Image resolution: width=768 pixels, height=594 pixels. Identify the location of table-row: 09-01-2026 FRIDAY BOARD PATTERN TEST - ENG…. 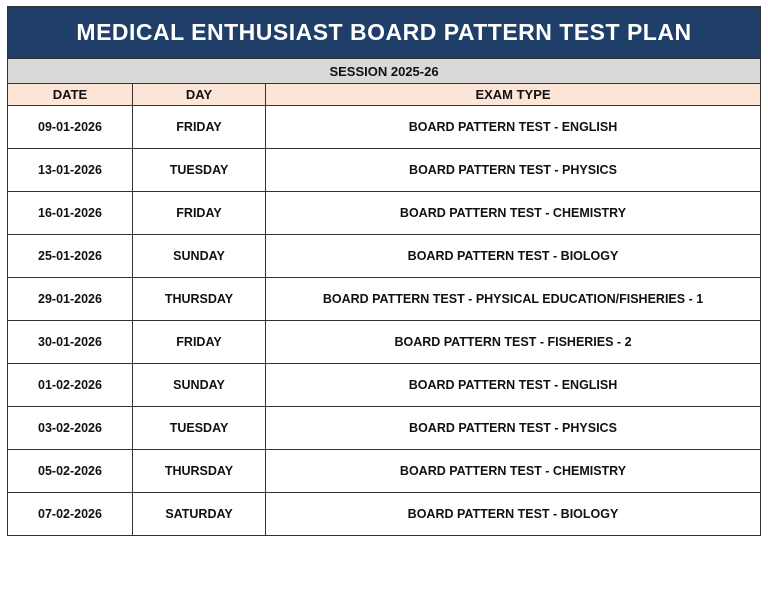
(384, 127).